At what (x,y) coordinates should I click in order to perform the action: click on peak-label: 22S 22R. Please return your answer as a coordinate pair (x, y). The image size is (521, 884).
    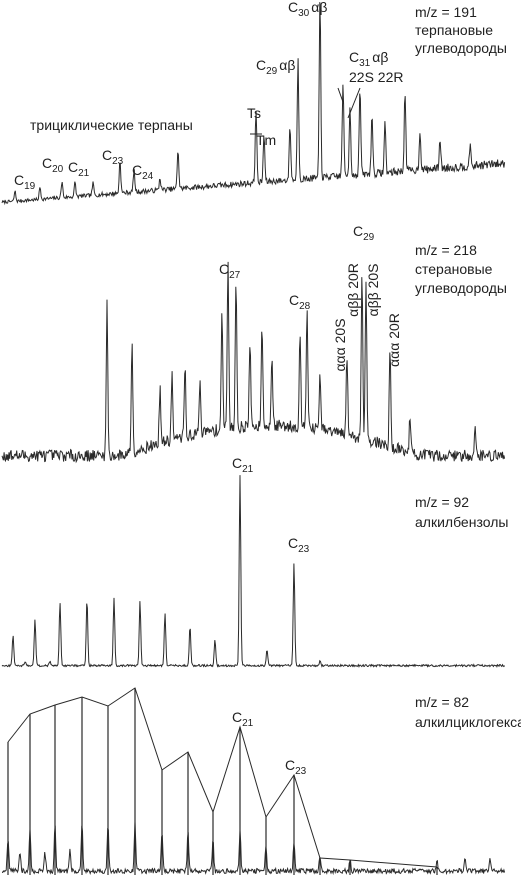
    Looking at the image, I should click on (376, 77).